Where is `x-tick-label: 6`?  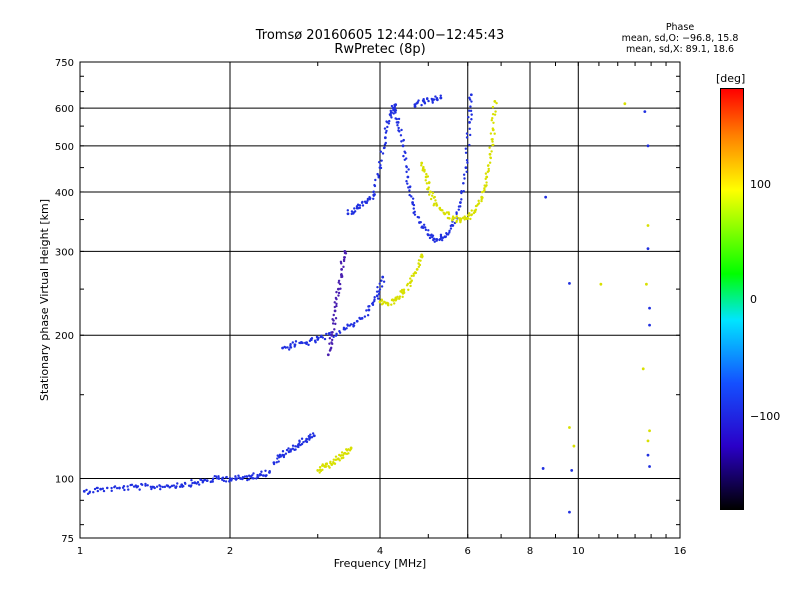
x-tick-label: 6 is located at coordinates (468, 551).